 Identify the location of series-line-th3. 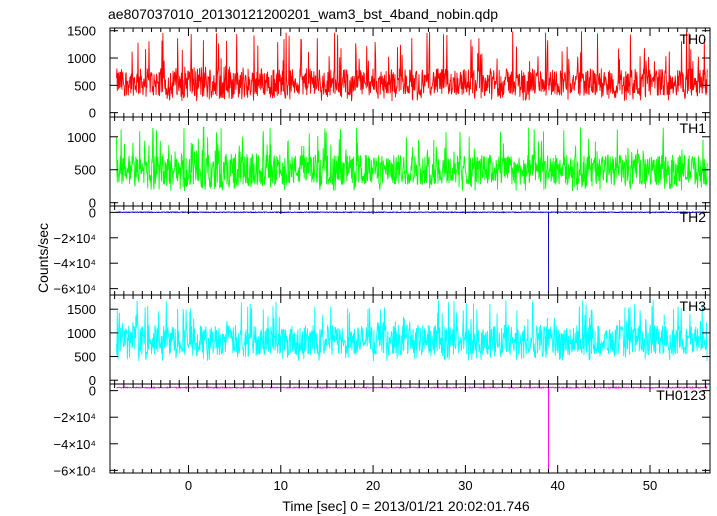
(412, 331).